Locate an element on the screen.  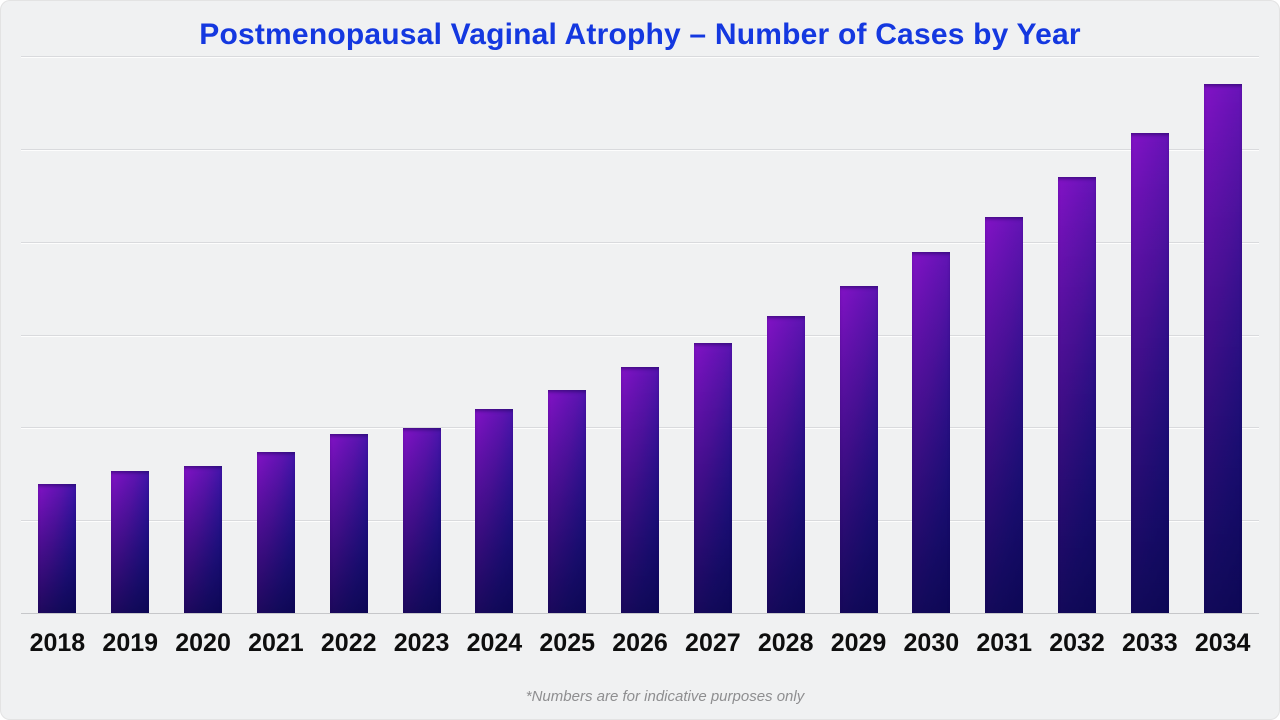
x-label-2026: 2026 is located at coordinates (640, 643).